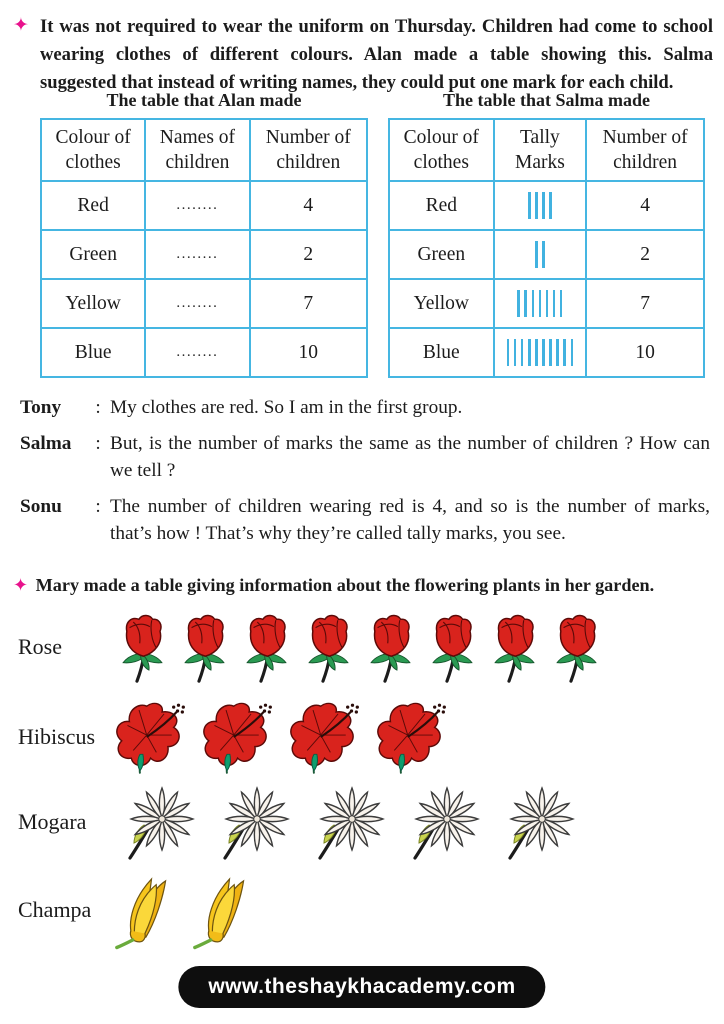  What do you see at coordinates (52, 821) in the screenshot?
I see `flower-row-label: Mogara` at bounding box center [52, 821].